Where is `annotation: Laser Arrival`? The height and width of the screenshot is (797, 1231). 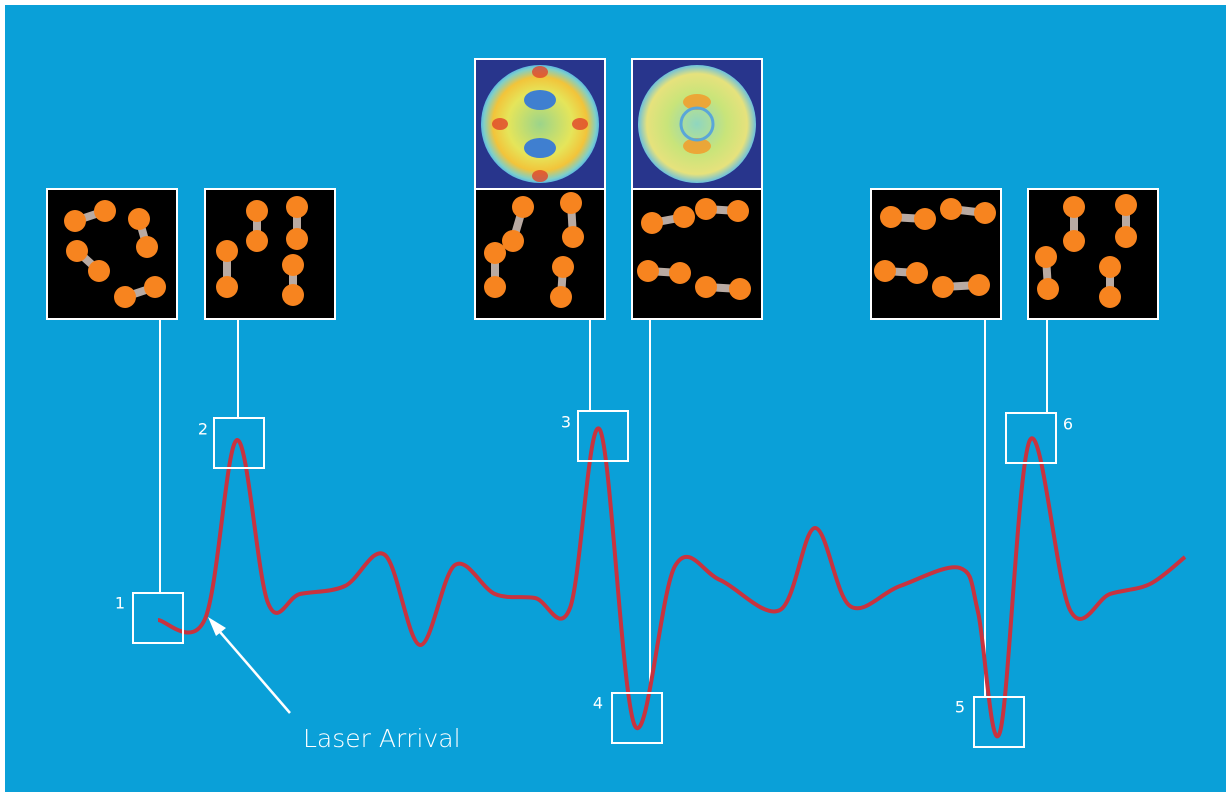 annotation: Laser Arrival is located at coordinates (382, 738).